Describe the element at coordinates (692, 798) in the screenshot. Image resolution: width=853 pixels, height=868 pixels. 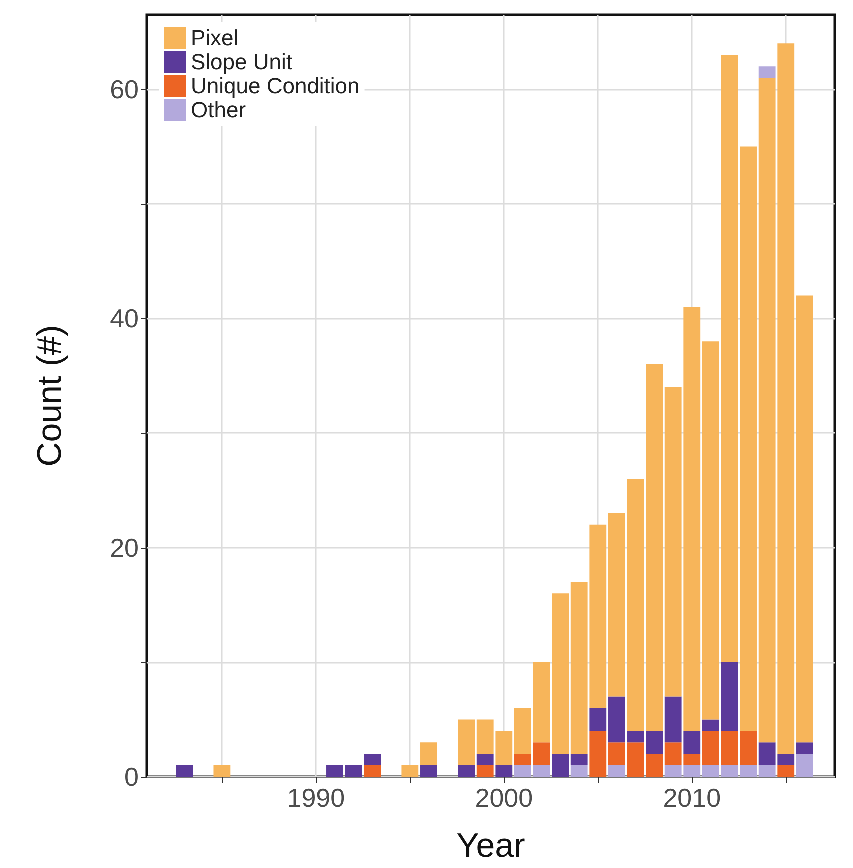
I see `x-tick-label: 2010` at that location.